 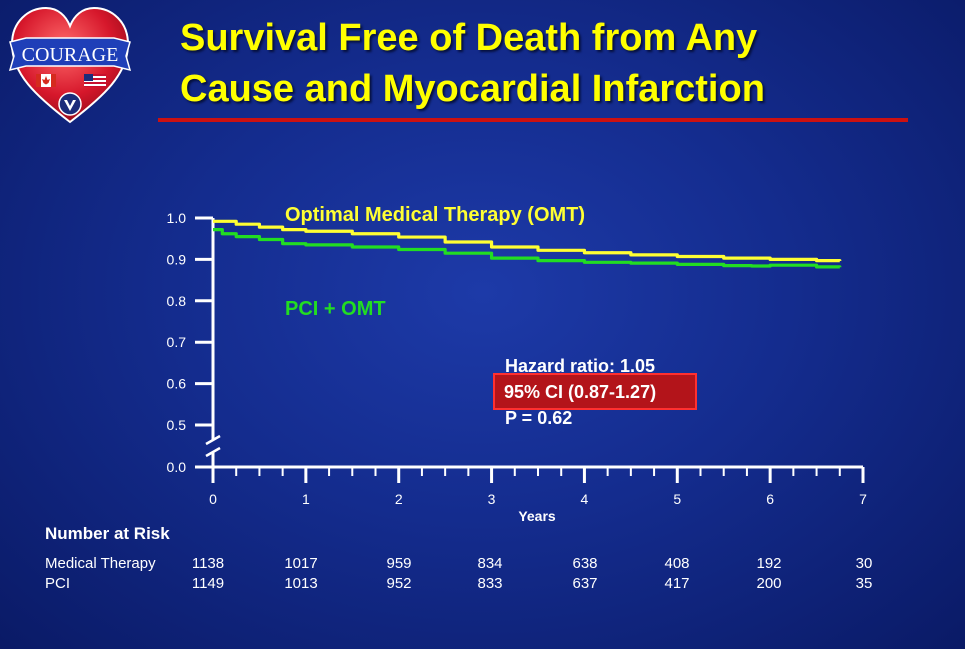 What do you see at coordinates (533, 120) in the screenshot?
I see `title-underline` at bounding box center [533, 120].